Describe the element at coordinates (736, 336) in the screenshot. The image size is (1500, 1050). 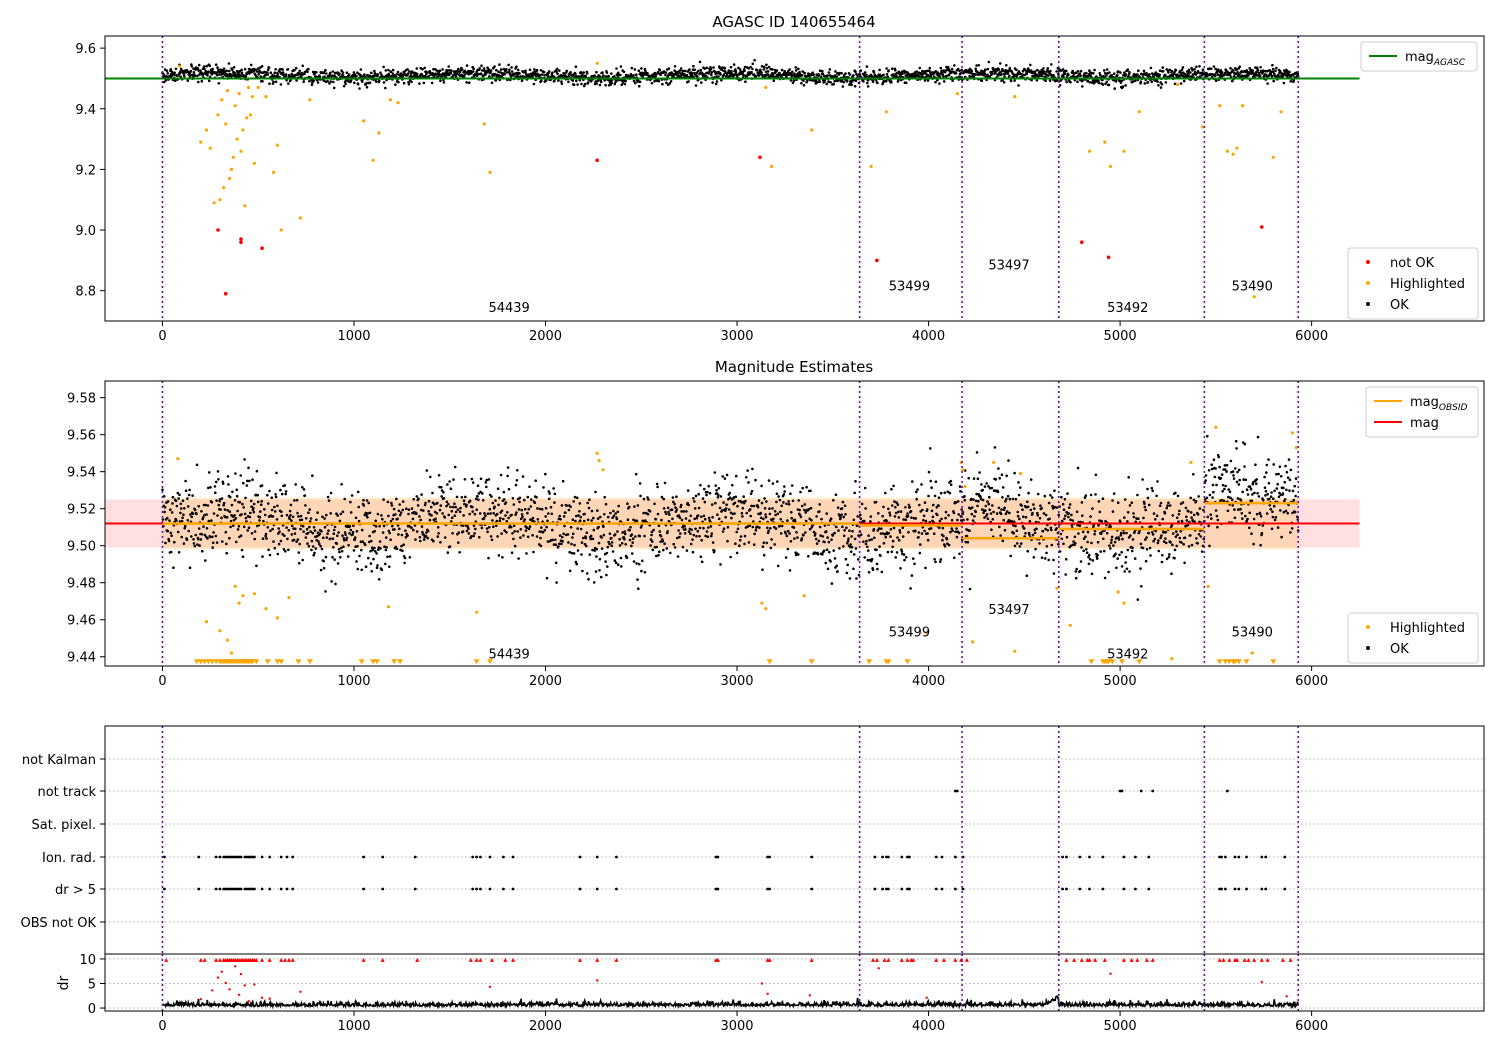
I see `x-tick-label: 3000` at that location.